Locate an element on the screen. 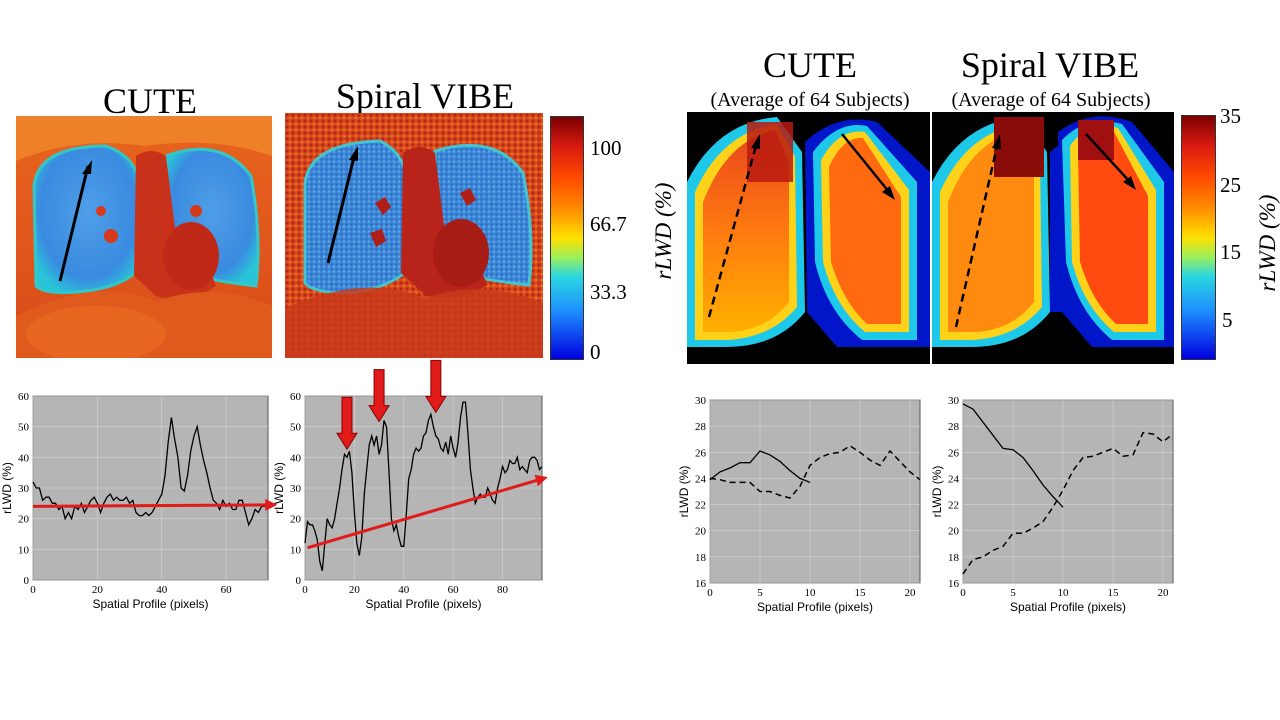 The height and width of the screenshot is (720, 1280). cute-avg-profile-x-axis-label: Spatial Profile (pixels) is located at coordinates (815, 607).